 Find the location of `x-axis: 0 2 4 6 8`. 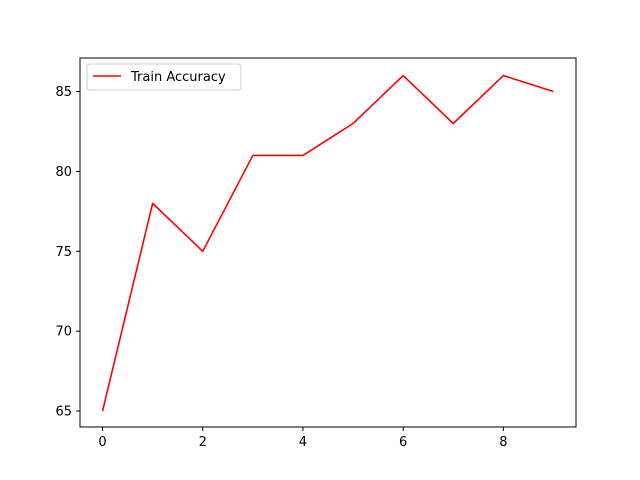

x-axis: 0 2 4 6 8 is located at coordinates (302, 438).